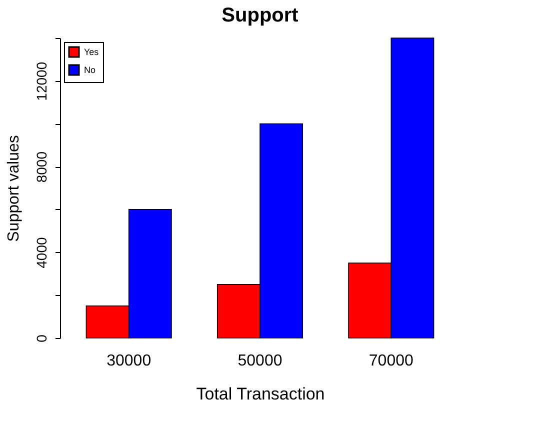  I want to click on y-tick-label: 4000, so click(42, 252).